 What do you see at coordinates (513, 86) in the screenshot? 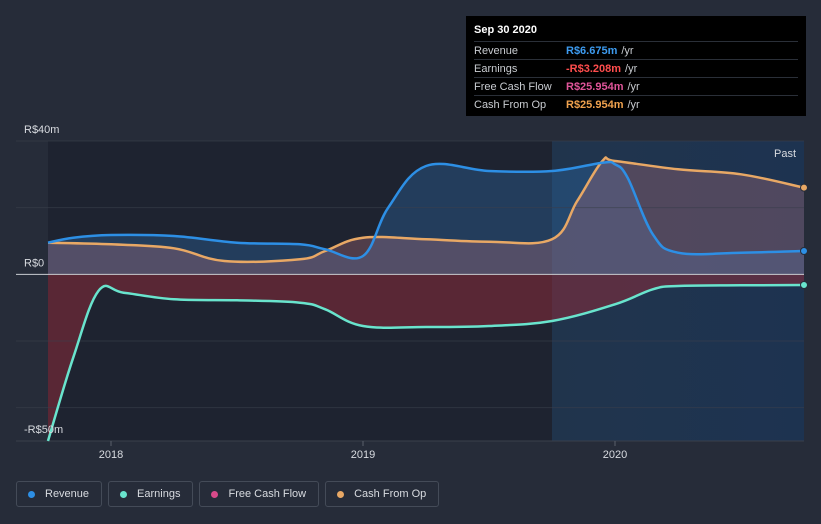
I see `tooltip-label: Free Cash Flow` at bounding box center [513, 86].